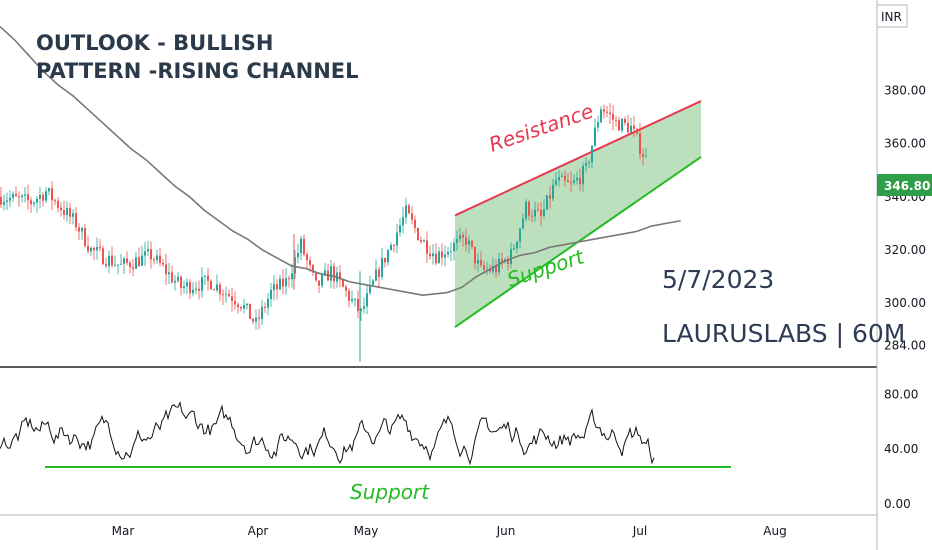  I want to click on oscillator-pane, so click(365, 435).